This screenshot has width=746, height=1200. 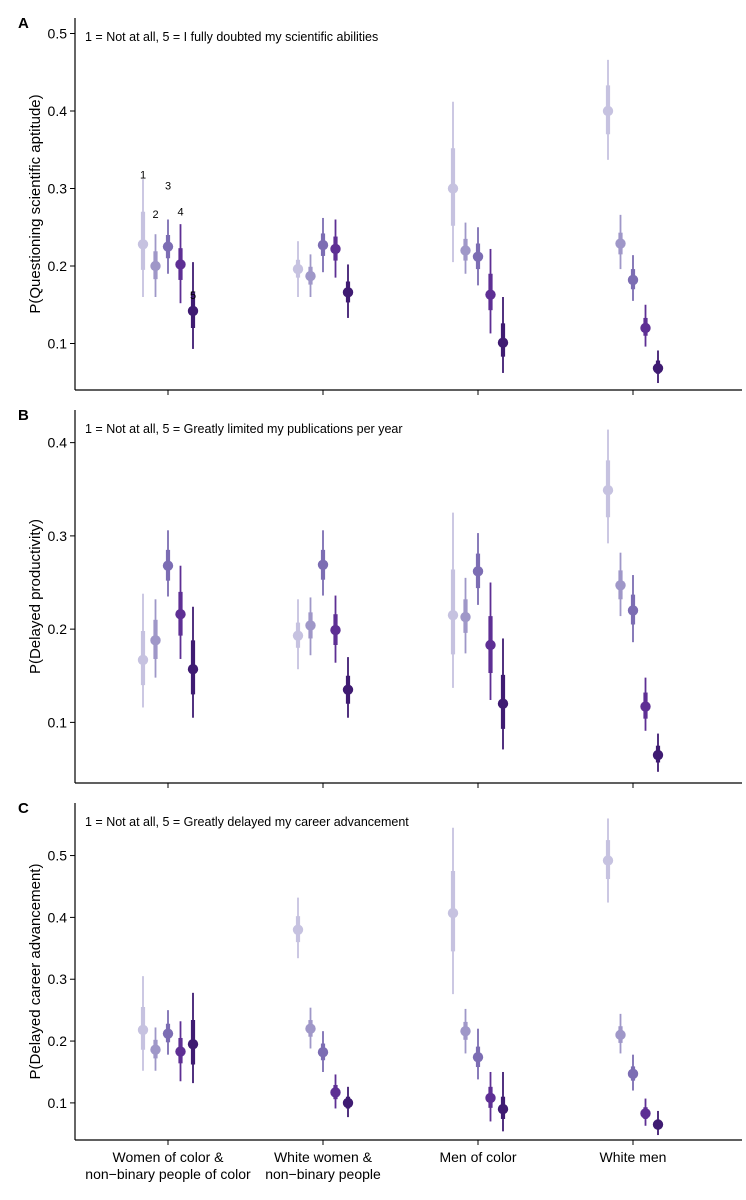 I want to click on x-category-label: Women of color &, so click(x=168, y=1157).